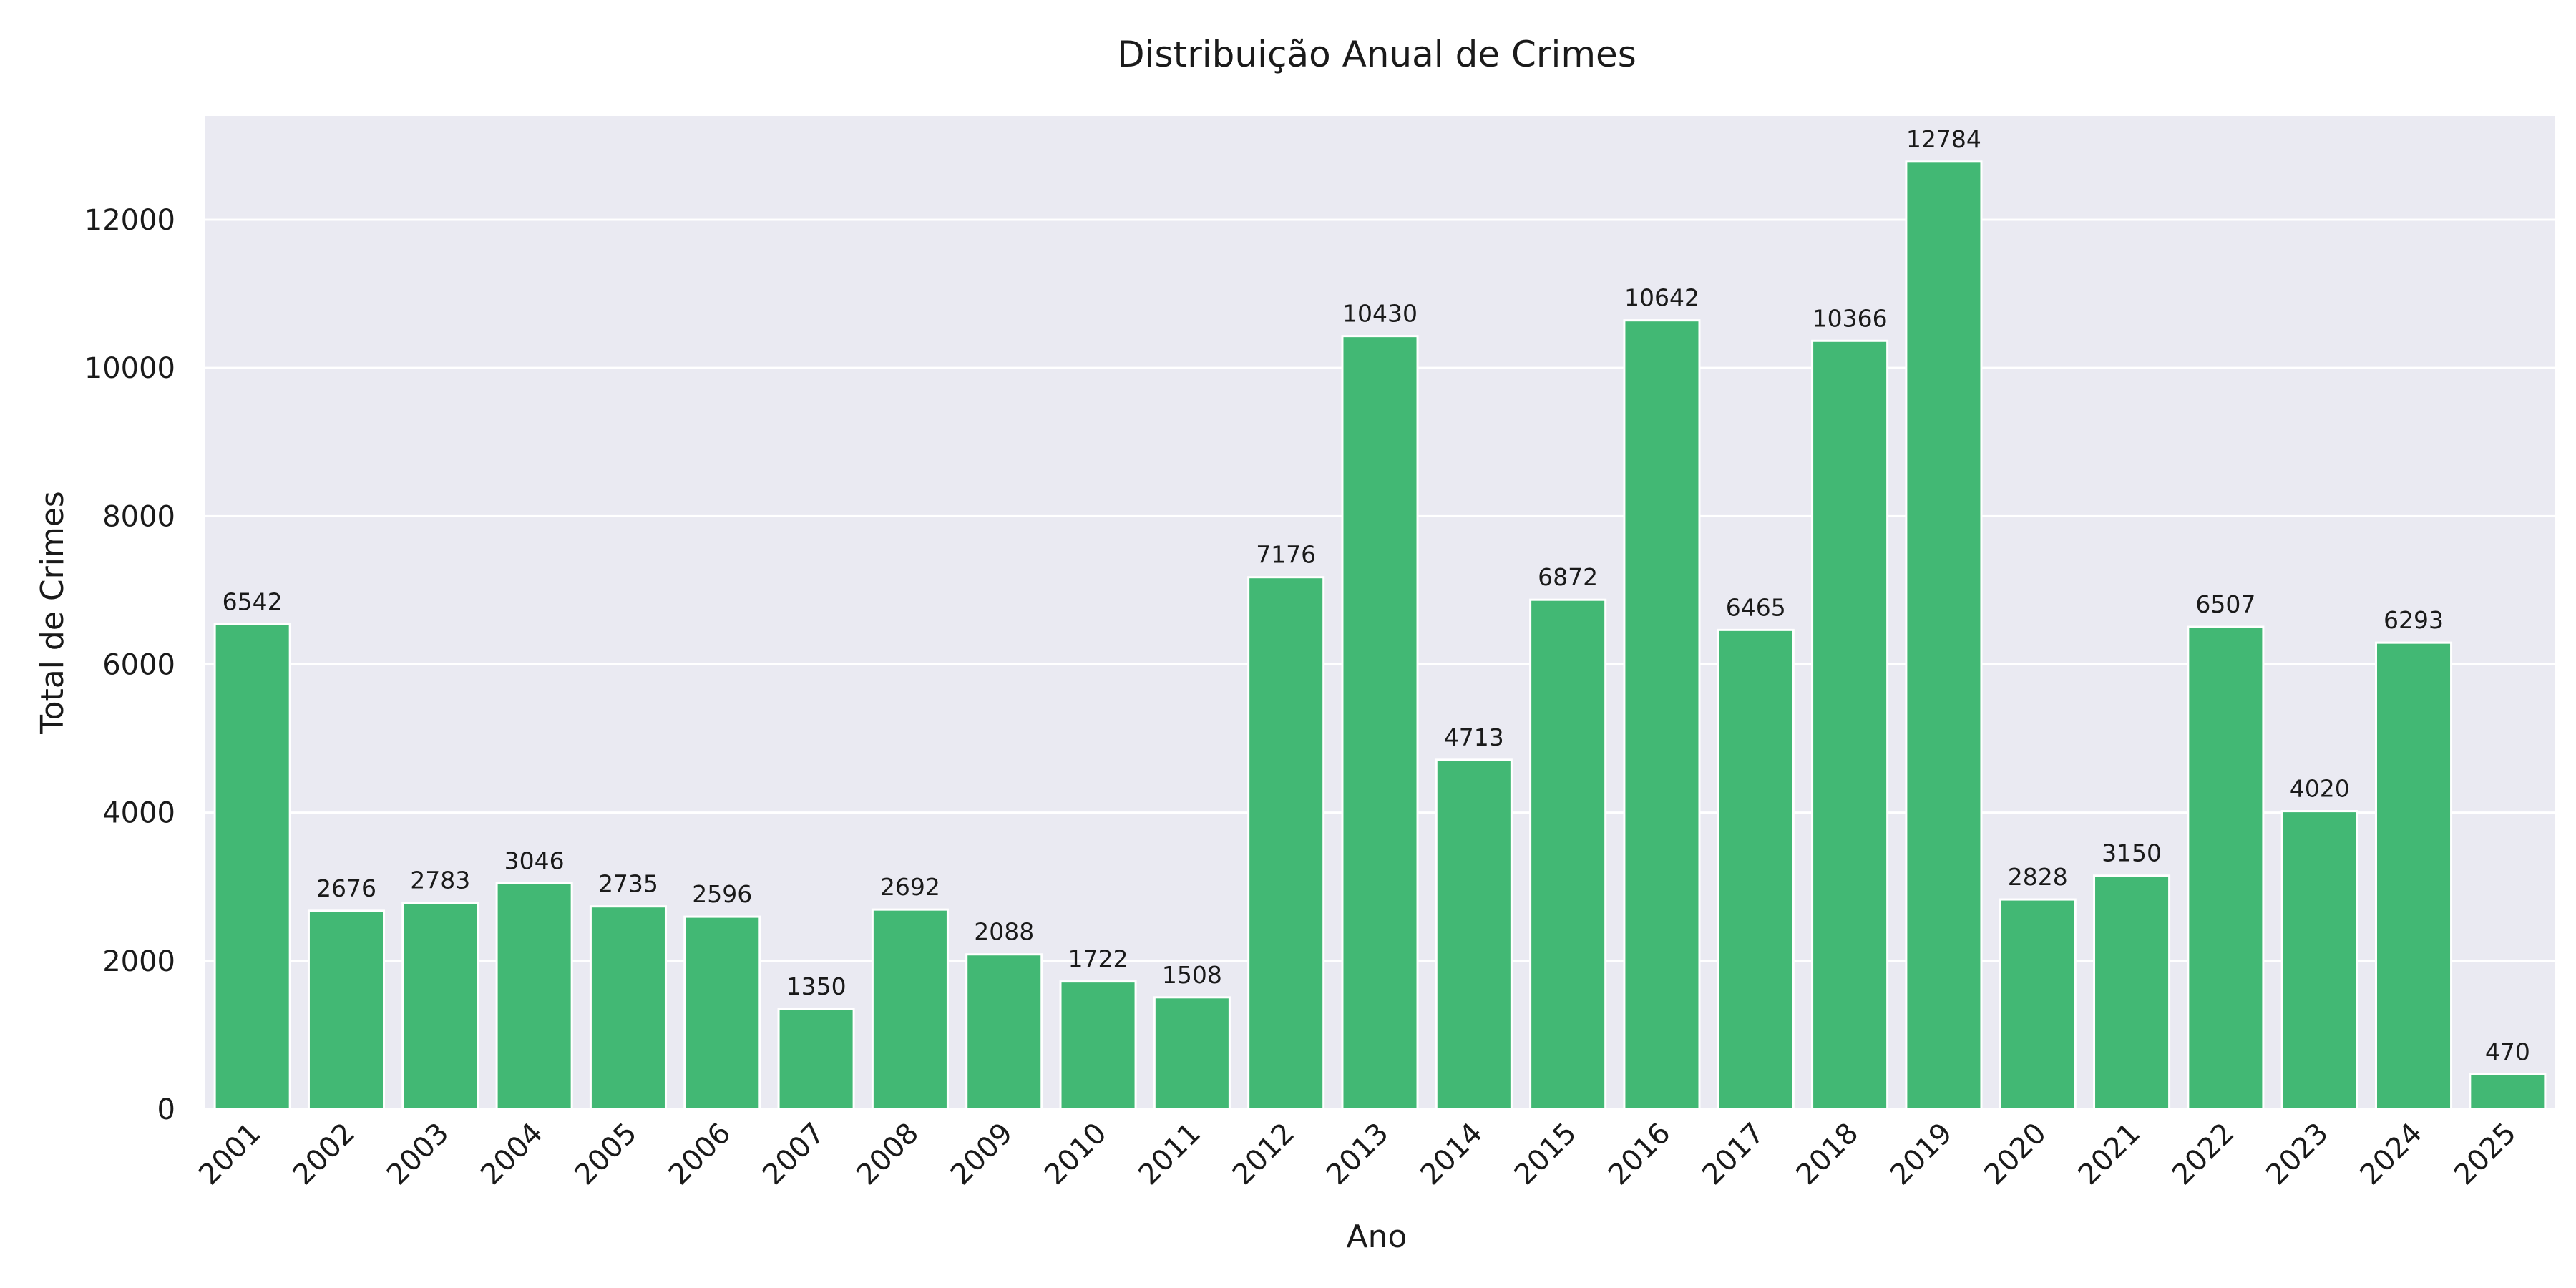  What do you see at coordinates (1943, 139) in the screenshot?
I see `data-label-2019: 12784` at bounding box center [1943, 139].